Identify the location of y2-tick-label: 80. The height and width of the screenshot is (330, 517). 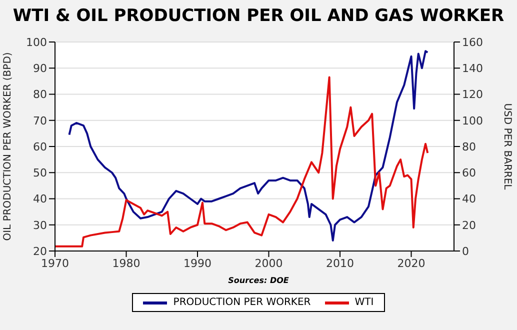
(469, 147).